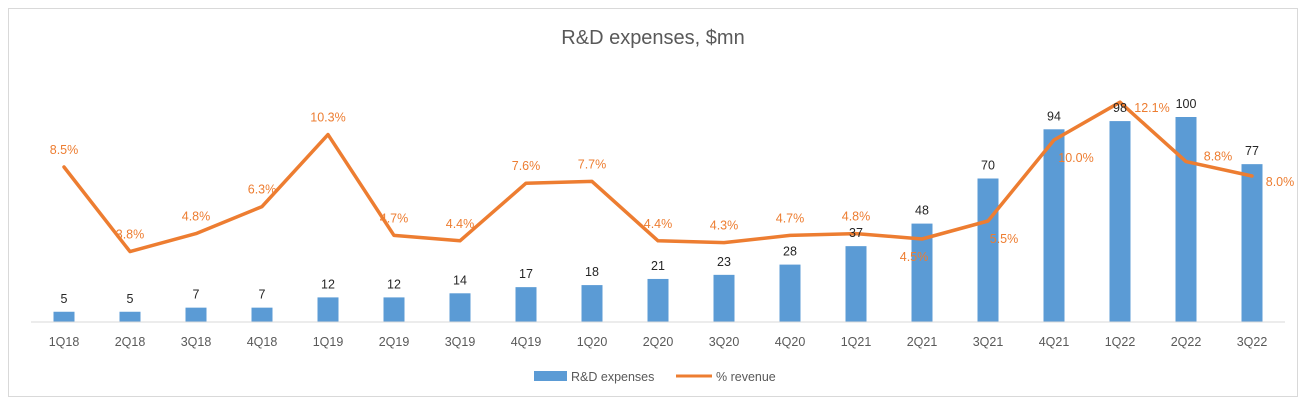 This screenshot has height=405, width=1307. What do you see at coordinates (526, 274) in the screenshot?
I see `bar-value-label: 17` at bounding box center [526, 274].